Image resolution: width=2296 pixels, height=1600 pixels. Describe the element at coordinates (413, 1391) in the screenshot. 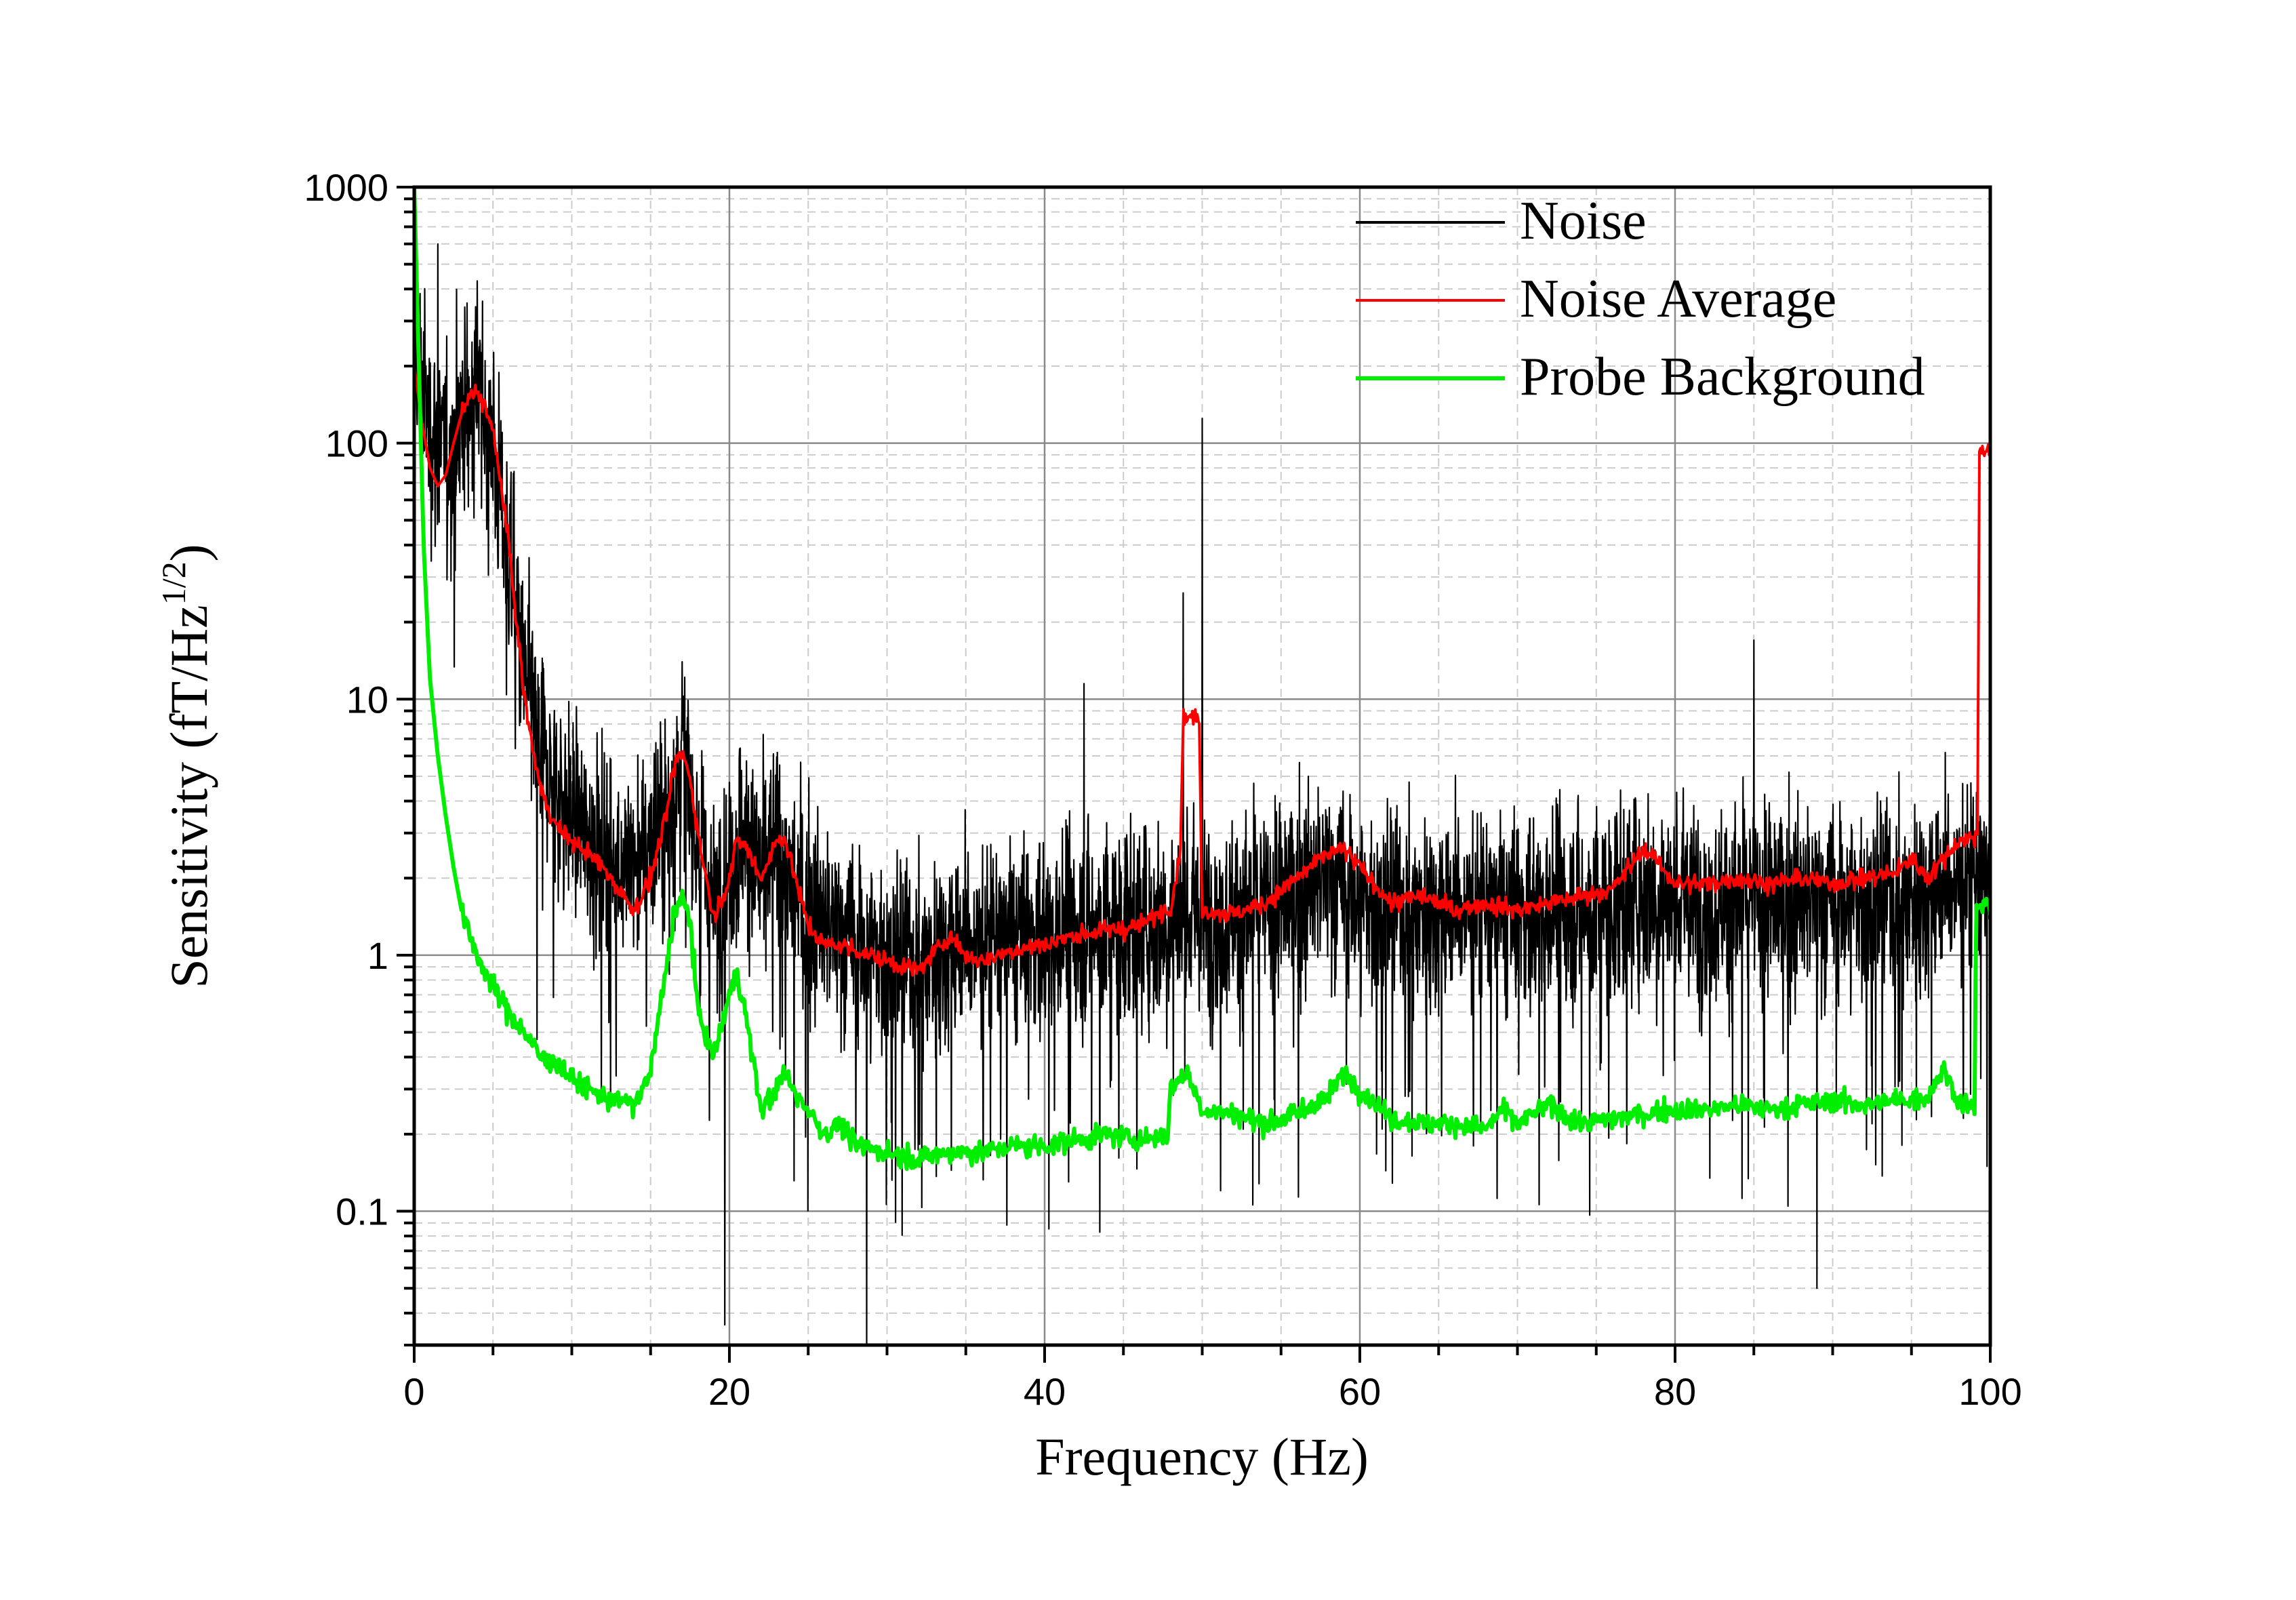

I see `x-tick-label: 0` at that location.